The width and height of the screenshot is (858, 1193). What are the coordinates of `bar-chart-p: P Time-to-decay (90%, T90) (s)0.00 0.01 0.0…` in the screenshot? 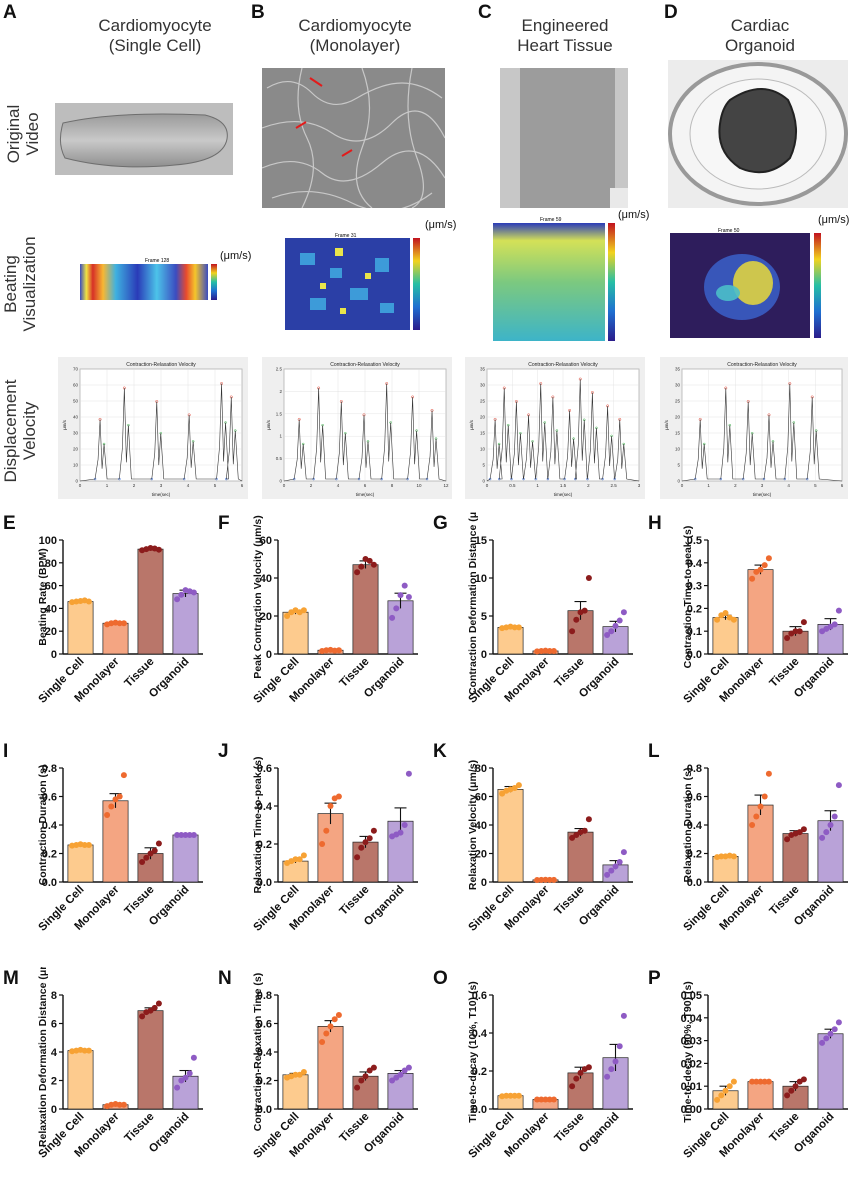 It's located at (748, 1064).